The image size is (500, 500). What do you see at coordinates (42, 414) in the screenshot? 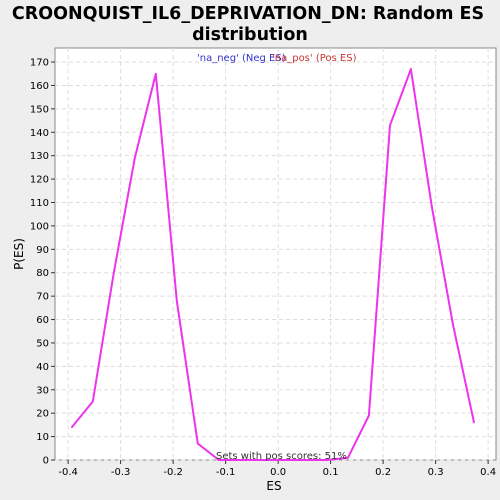
I see `y-tick-label: 20` at bounding box center [42, 414].